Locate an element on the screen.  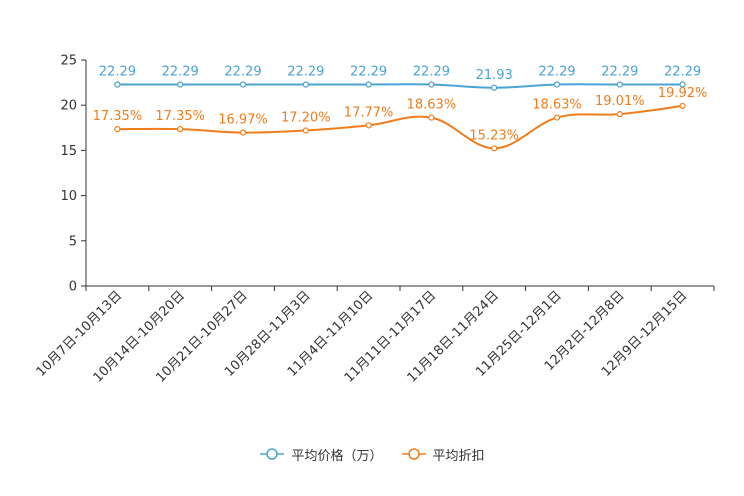
data-label: 17.77% is located at coordinates (369, 112).